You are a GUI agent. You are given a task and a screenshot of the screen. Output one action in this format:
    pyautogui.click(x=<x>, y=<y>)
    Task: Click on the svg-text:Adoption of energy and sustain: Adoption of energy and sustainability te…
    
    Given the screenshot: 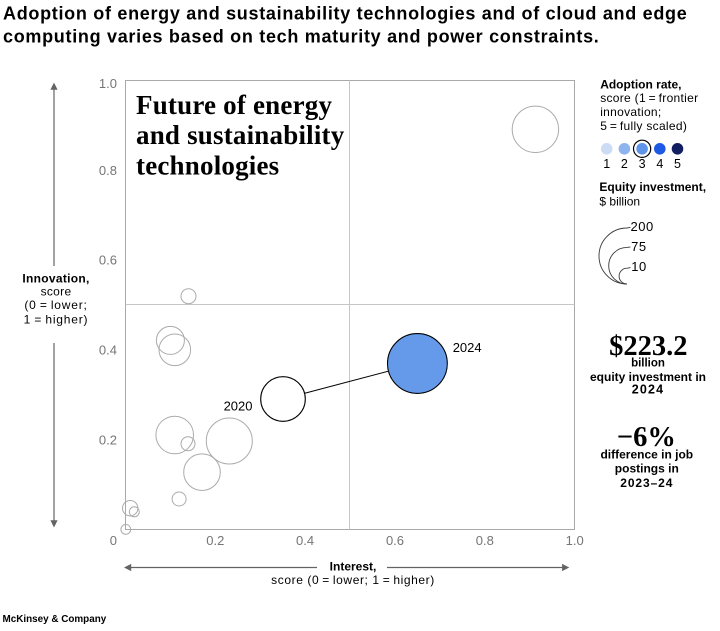 What is the action you would take?
    pyautogui.click(x=345, y=14)
    